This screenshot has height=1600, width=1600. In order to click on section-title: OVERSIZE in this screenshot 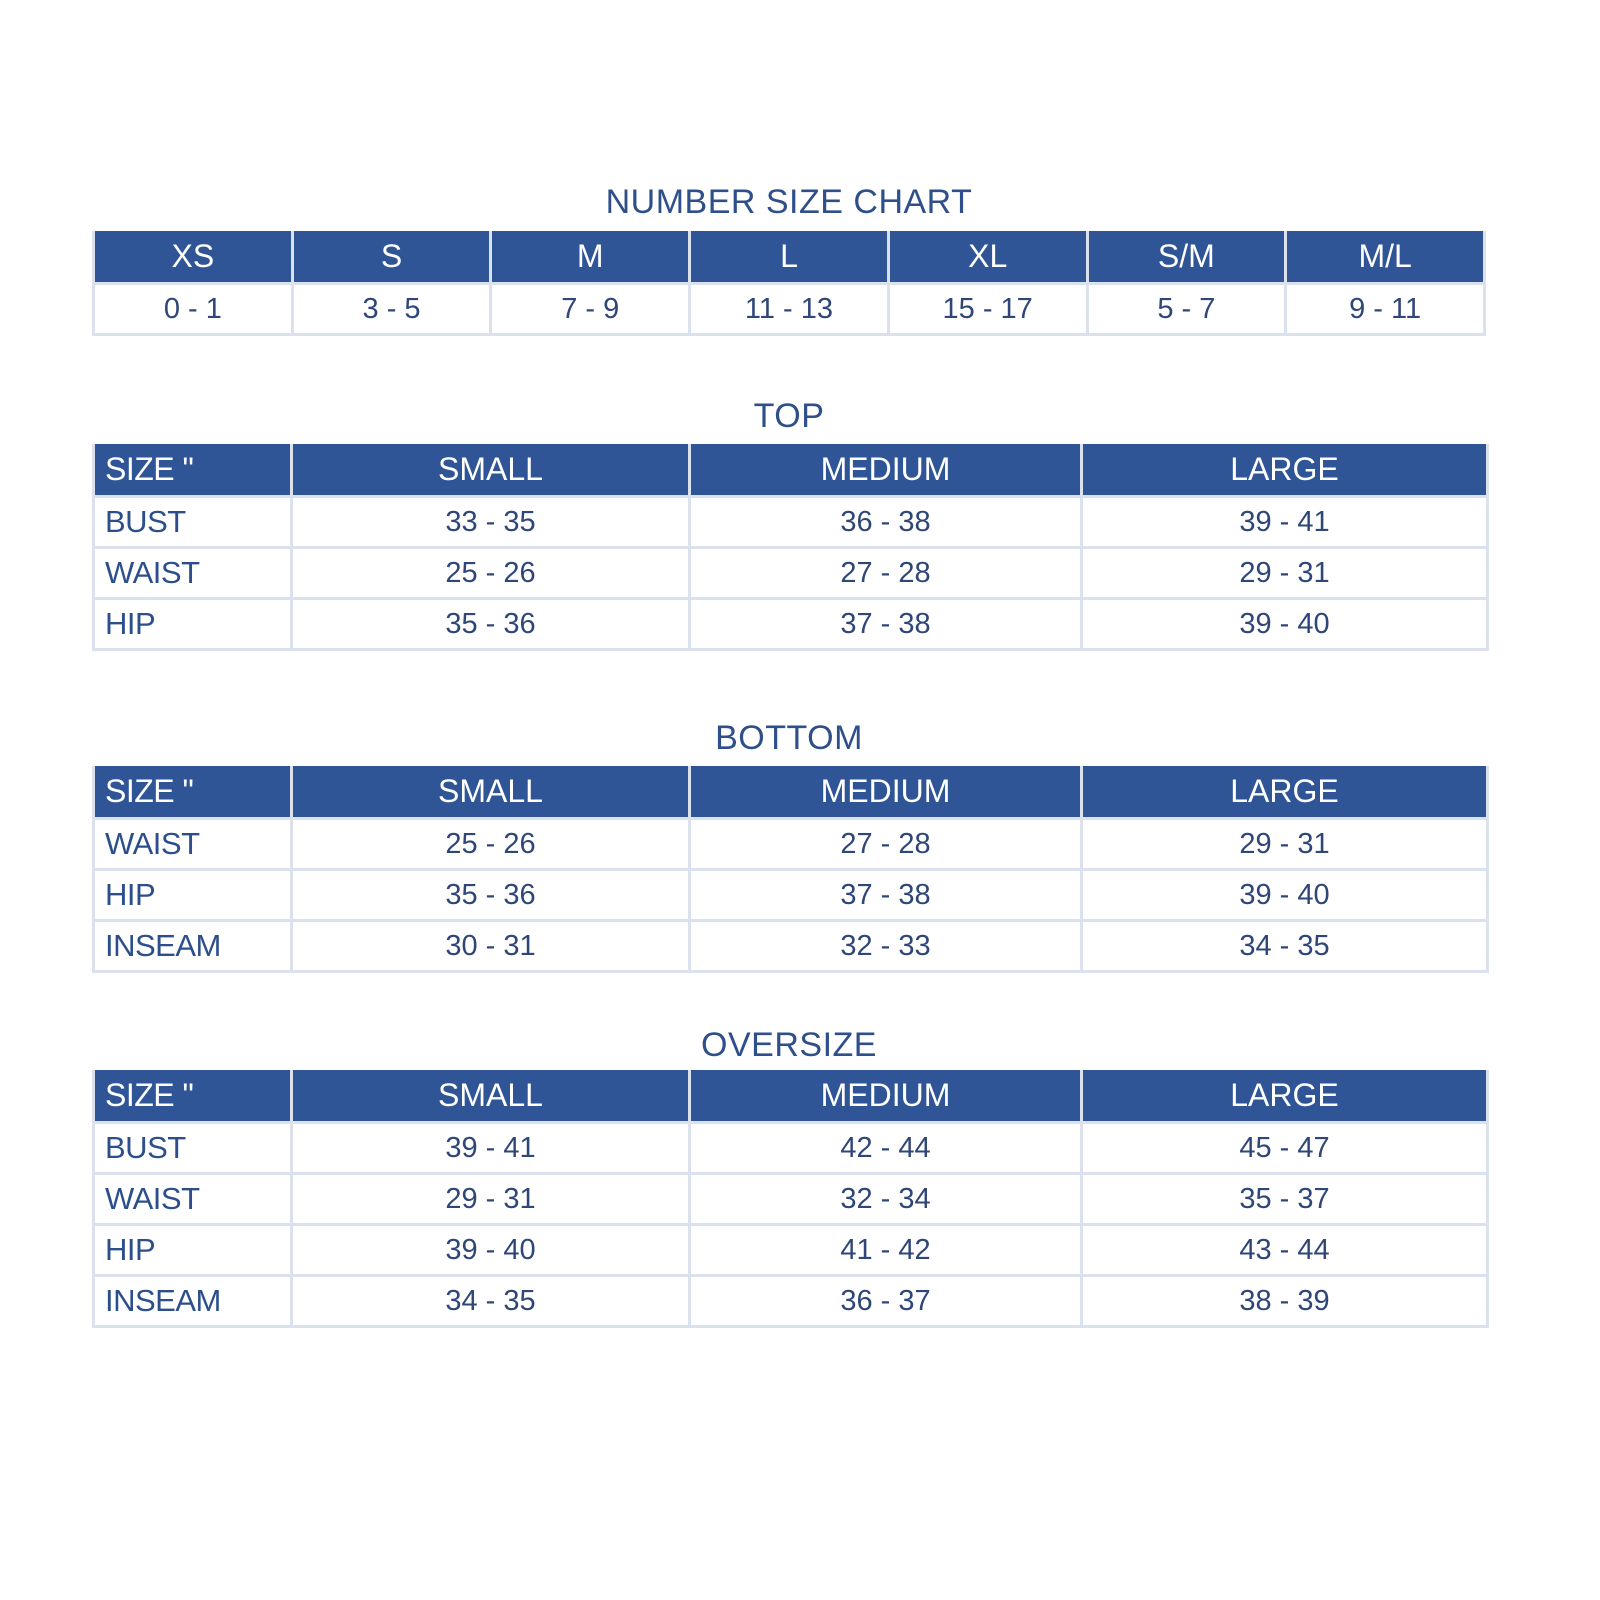, I will do `click(789, 1045)`.